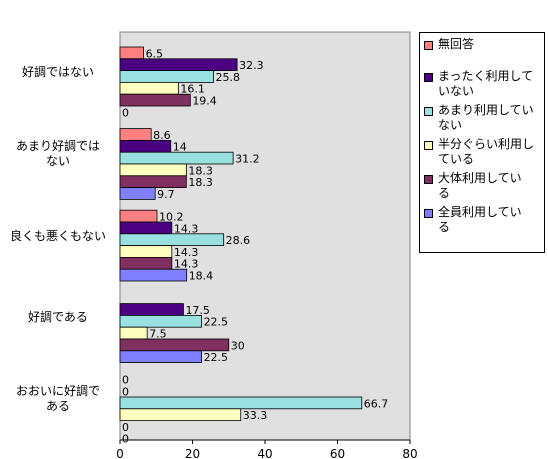  I want to click on category-label: あまり好調では ない, so click(58, 154).